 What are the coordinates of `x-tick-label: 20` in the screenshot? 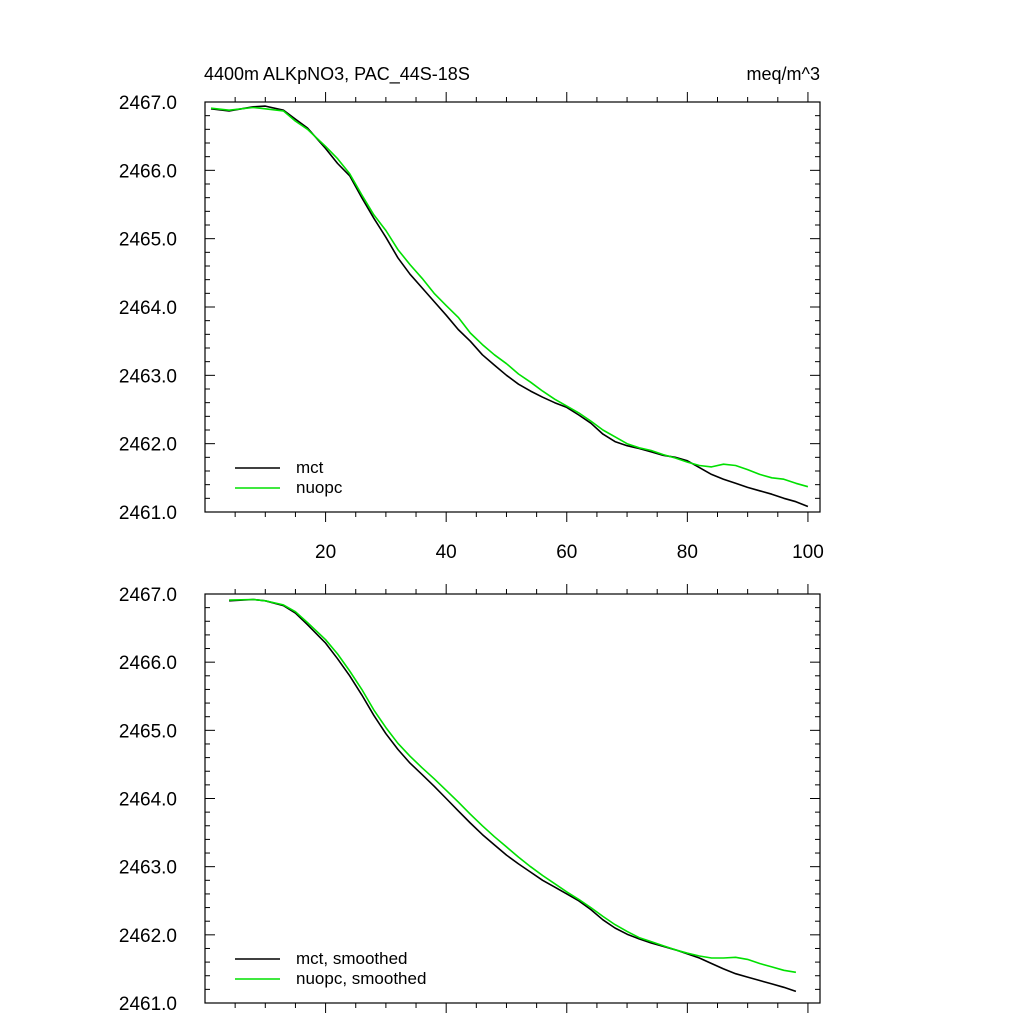 It's located at (325, 552).